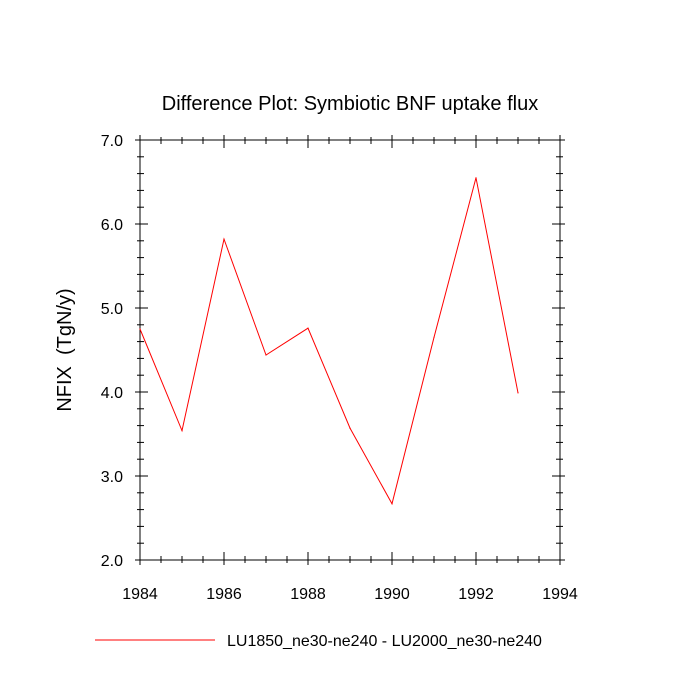 The height and width of the screenshot is (700, 700). I want to click on y-tick-label: 6.0, so click(112, 225).